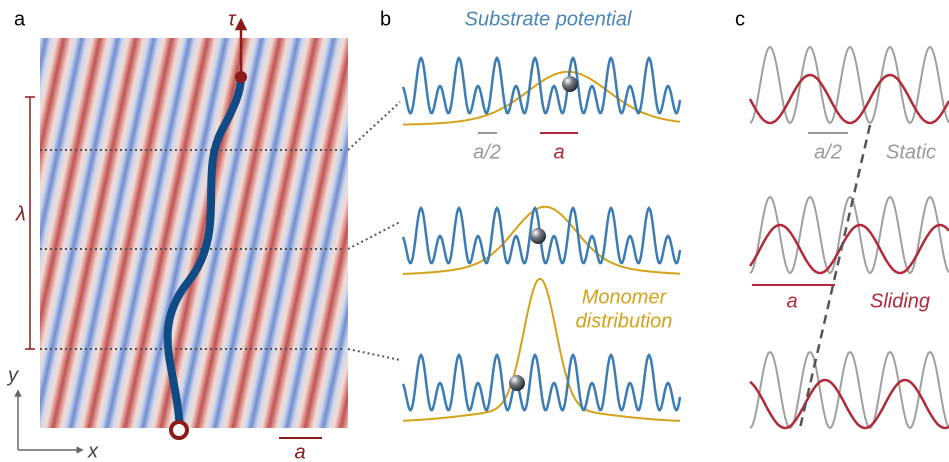  I want to click on panel-letter: c, so click(740, 19).